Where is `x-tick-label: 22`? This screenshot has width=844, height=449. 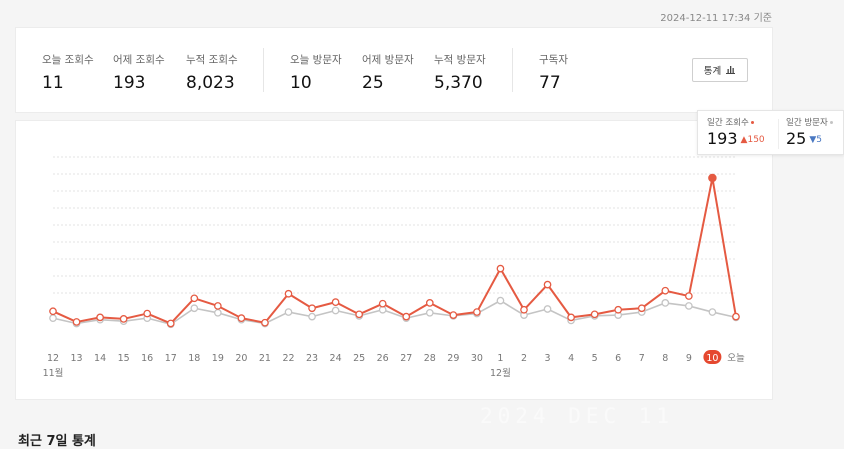
x-tick-label: 22 is located at coordinates (288, 358).